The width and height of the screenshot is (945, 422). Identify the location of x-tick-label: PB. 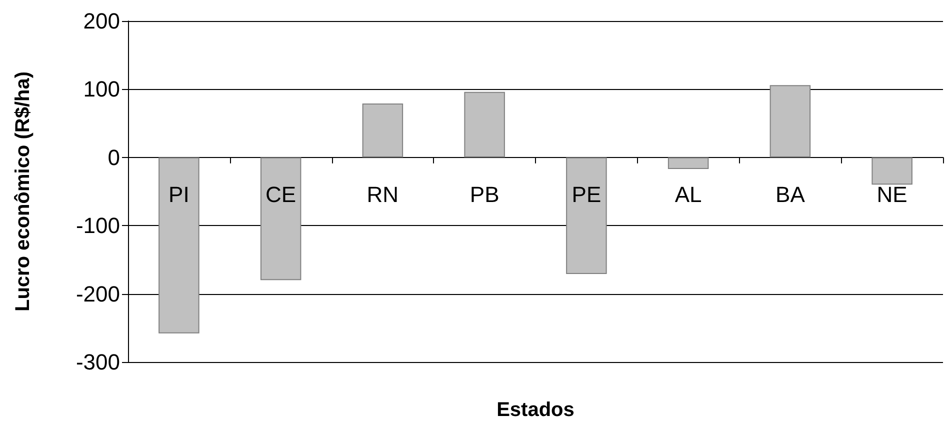
(485, 194).